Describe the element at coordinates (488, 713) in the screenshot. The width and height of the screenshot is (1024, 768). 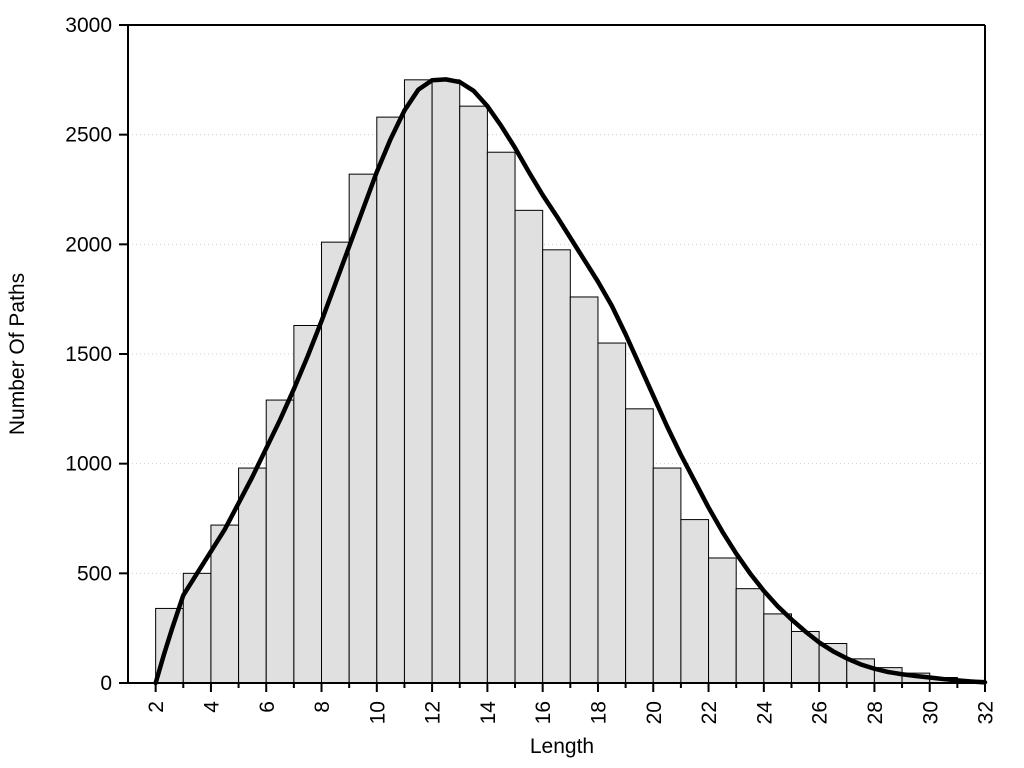
I see `x-tick-label: 14` at that location.